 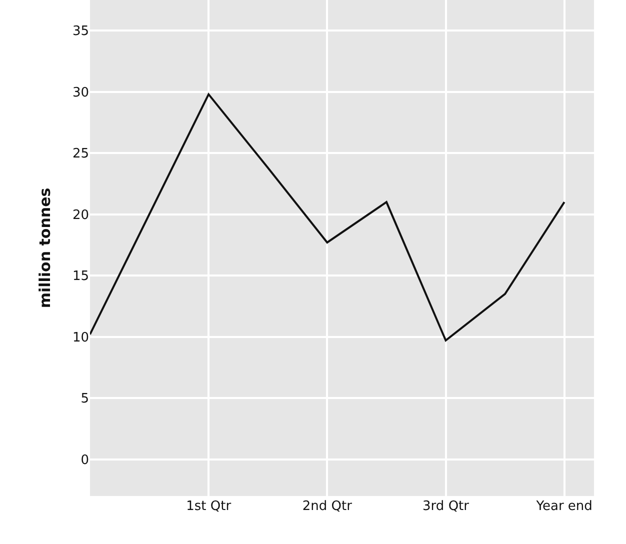 What do you see at coordinates (80, 92) in the screenshot?
I see `y-tick-label: 30` at bounding box center [80, 92].